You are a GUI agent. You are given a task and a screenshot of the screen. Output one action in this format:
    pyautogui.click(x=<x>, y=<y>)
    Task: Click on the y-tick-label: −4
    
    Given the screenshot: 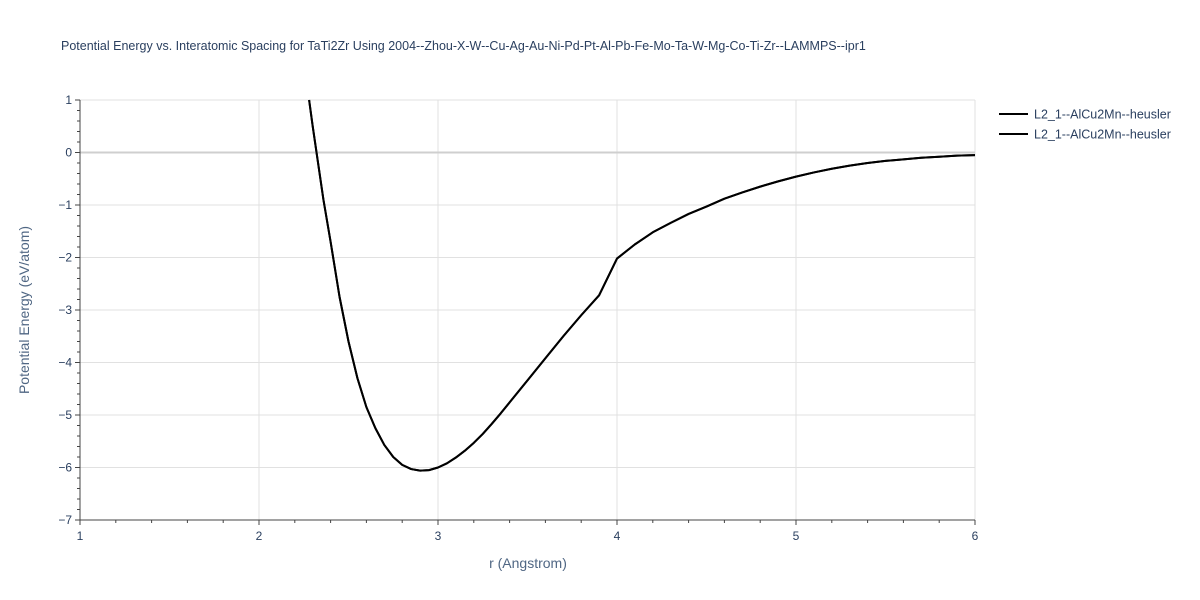 What is the action you would take?
    pyautogui.click(x=65, y=363)
    